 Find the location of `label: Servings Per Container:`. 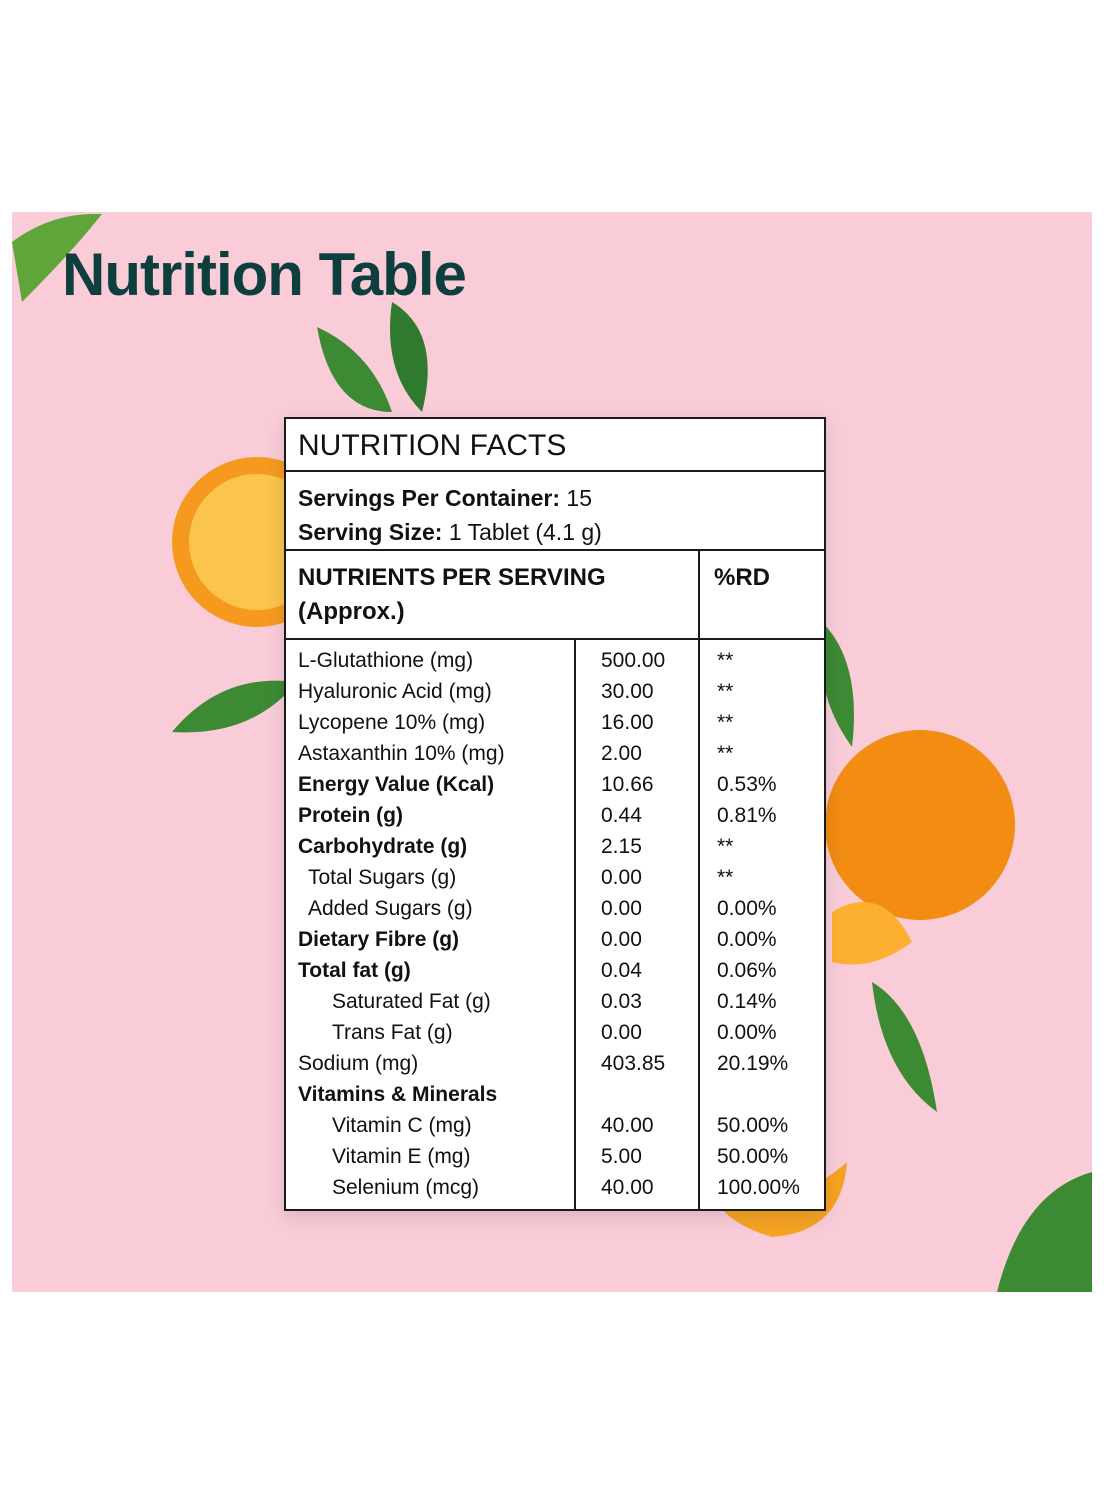

label: Servings Per Container: is located at coordinates (429, 498).